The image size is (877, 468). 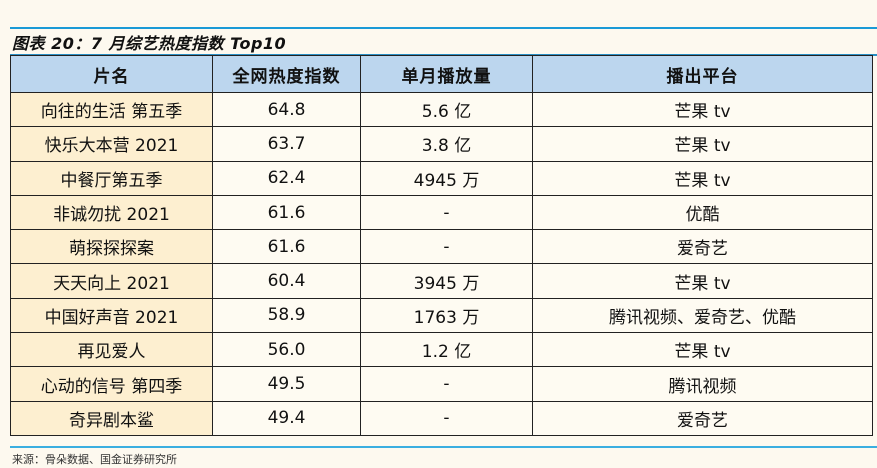 What do you see at coordinates (702, 212) in the screenshot?
I see `platform-cell: 优酷` at bounding box center [702, 212].